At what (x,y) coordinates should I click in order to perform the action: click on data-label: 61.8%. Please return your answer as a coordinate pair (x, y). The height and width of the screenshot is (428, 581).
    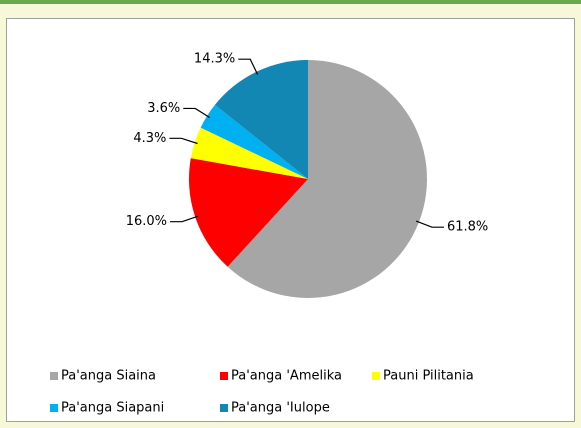
    Looking at the image, I should click on (467, 227).